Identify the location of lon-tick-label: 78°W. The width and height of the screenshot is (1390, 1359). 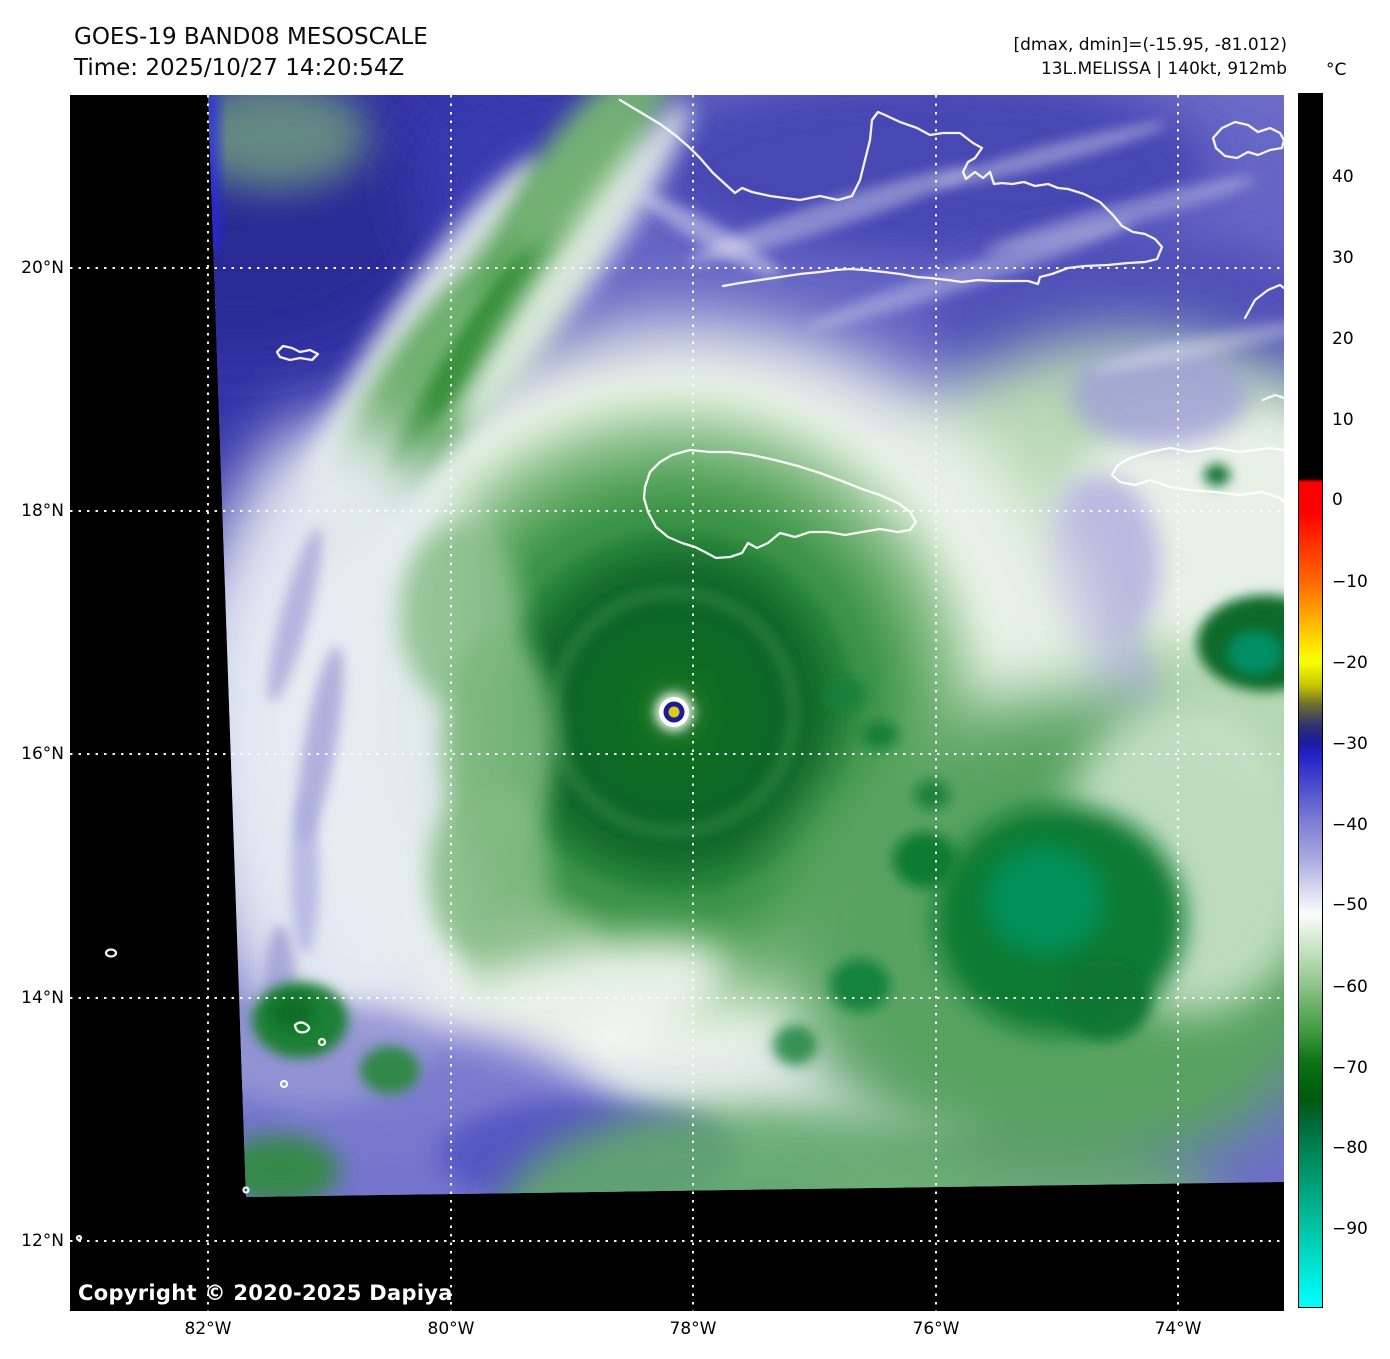
(693, 1329).